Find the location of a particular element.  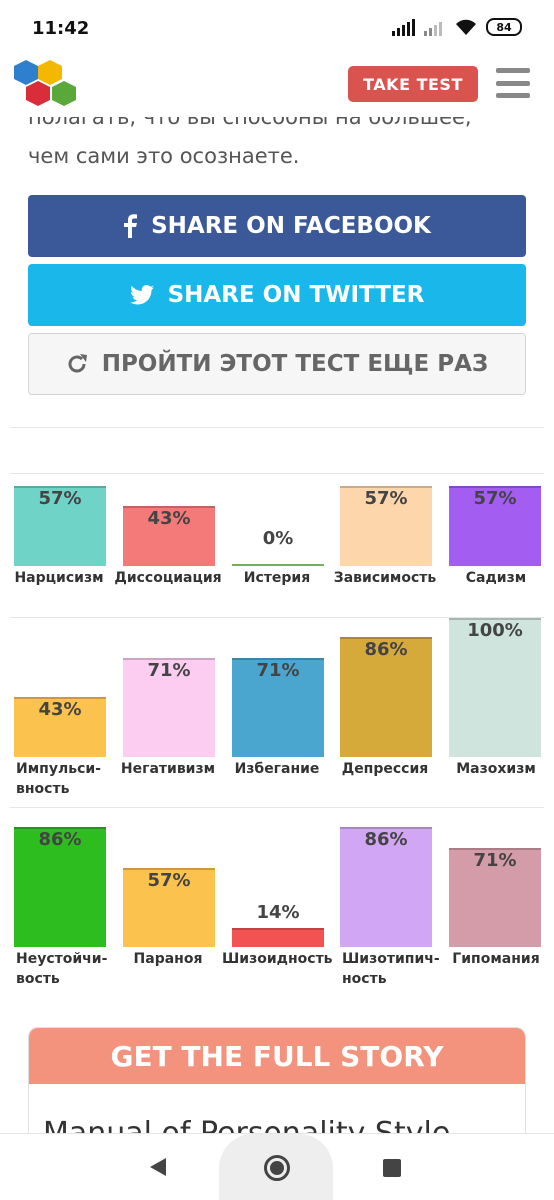

intro-text: чем сами это осознаете. is located at coordinates (164, 156).